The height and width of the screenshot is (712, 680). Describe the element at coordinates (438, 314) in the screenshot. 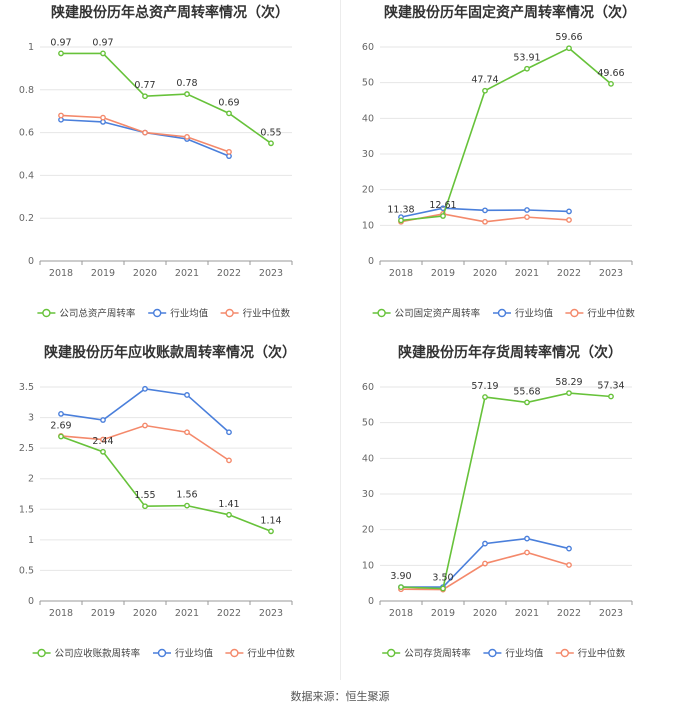

I see `legend-label: 公司固定资产周转率` at that location.